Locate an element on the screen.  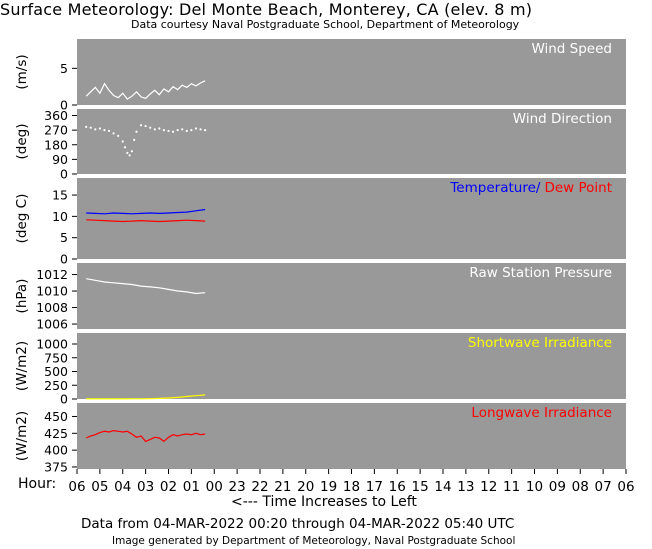
y-tick-label: 1000 is located at coordinates (52, 344).